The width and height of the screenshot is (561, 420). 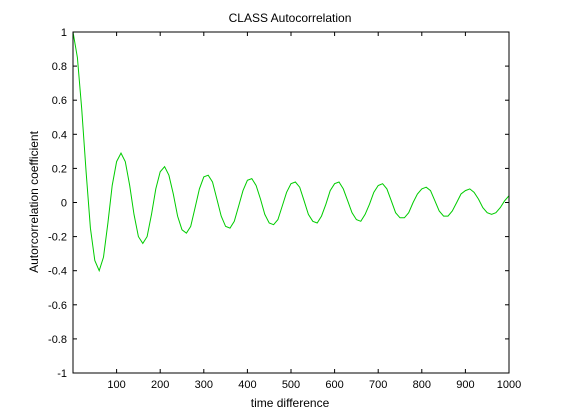 What do you see at coordinates (247, 385) in the screenshot?
I see `x-tick-label-400: 400` at bounding box center [247, 385].